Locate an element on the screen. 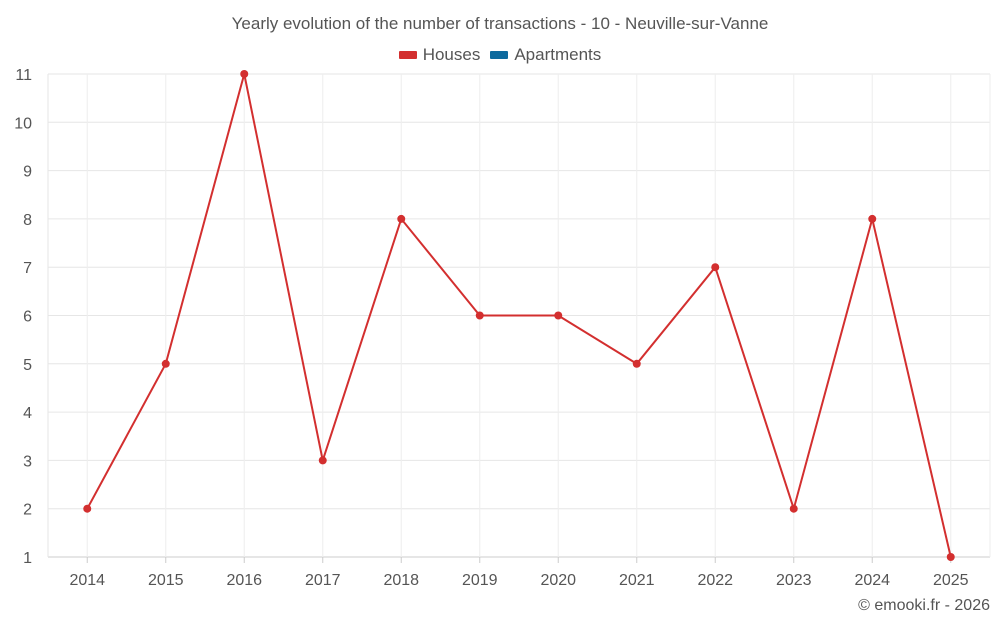 This screenshot has height=625, width=1000. y-tick-label: 1 is located at coordinates (27, 558).